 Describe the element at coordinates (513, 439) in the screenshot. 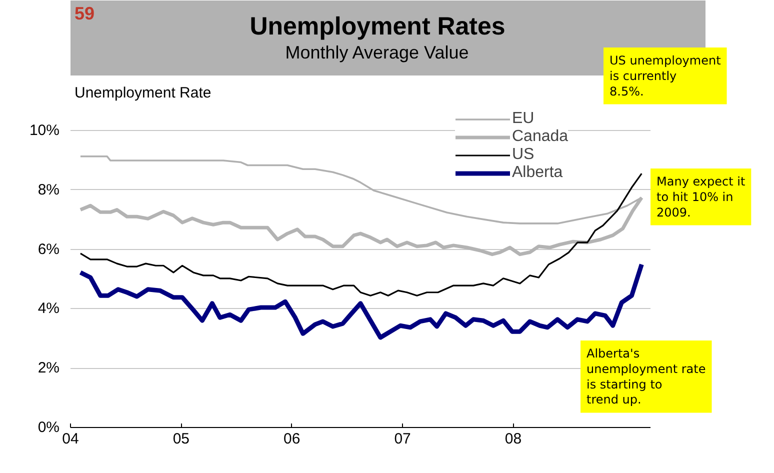

I see `x-tick-label: 08` at that location.